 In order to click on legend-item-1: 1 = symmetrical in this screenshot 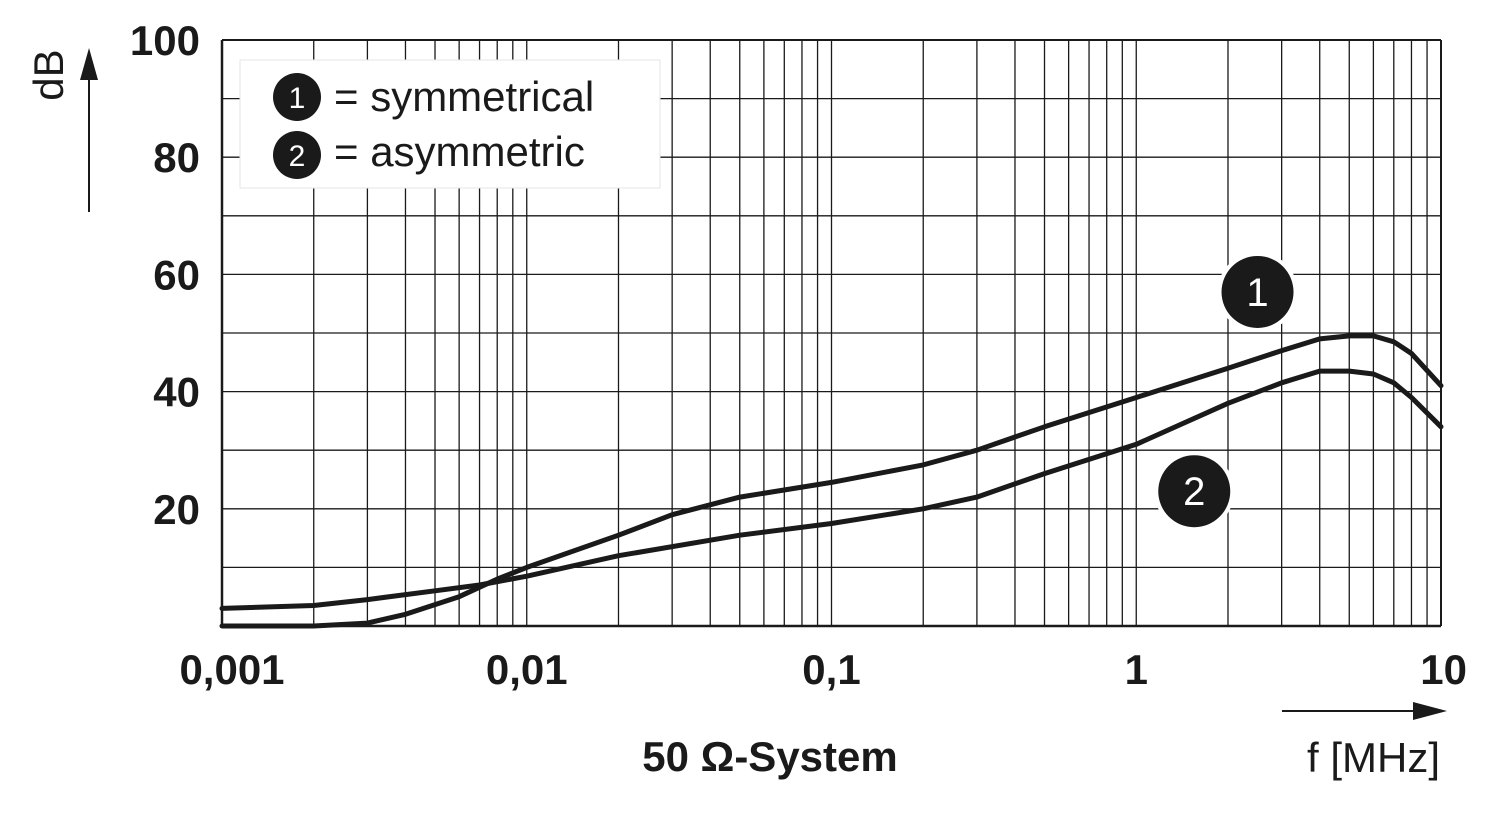, I will do `click(433, 97)`.